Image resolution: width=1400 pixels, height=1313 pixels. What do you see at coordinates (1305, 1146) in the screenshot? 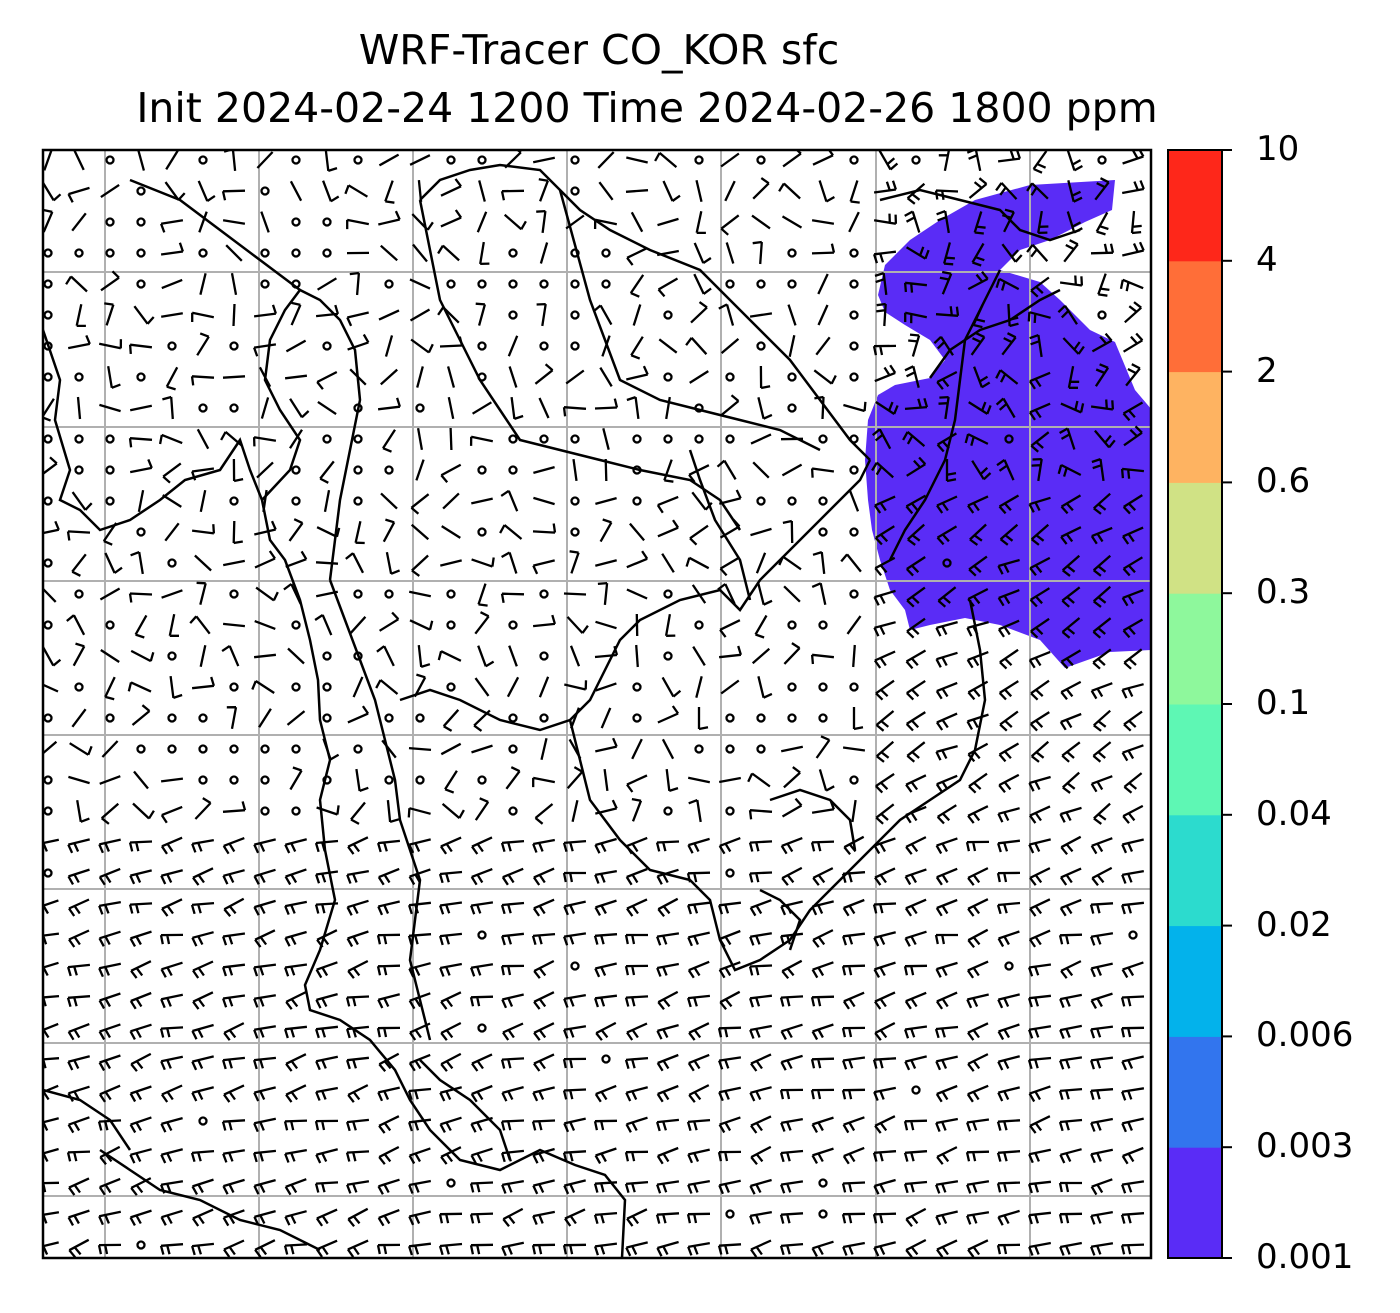
I see `colorbar-tick-label: 0.003` at bounding box center [1305, 1146].